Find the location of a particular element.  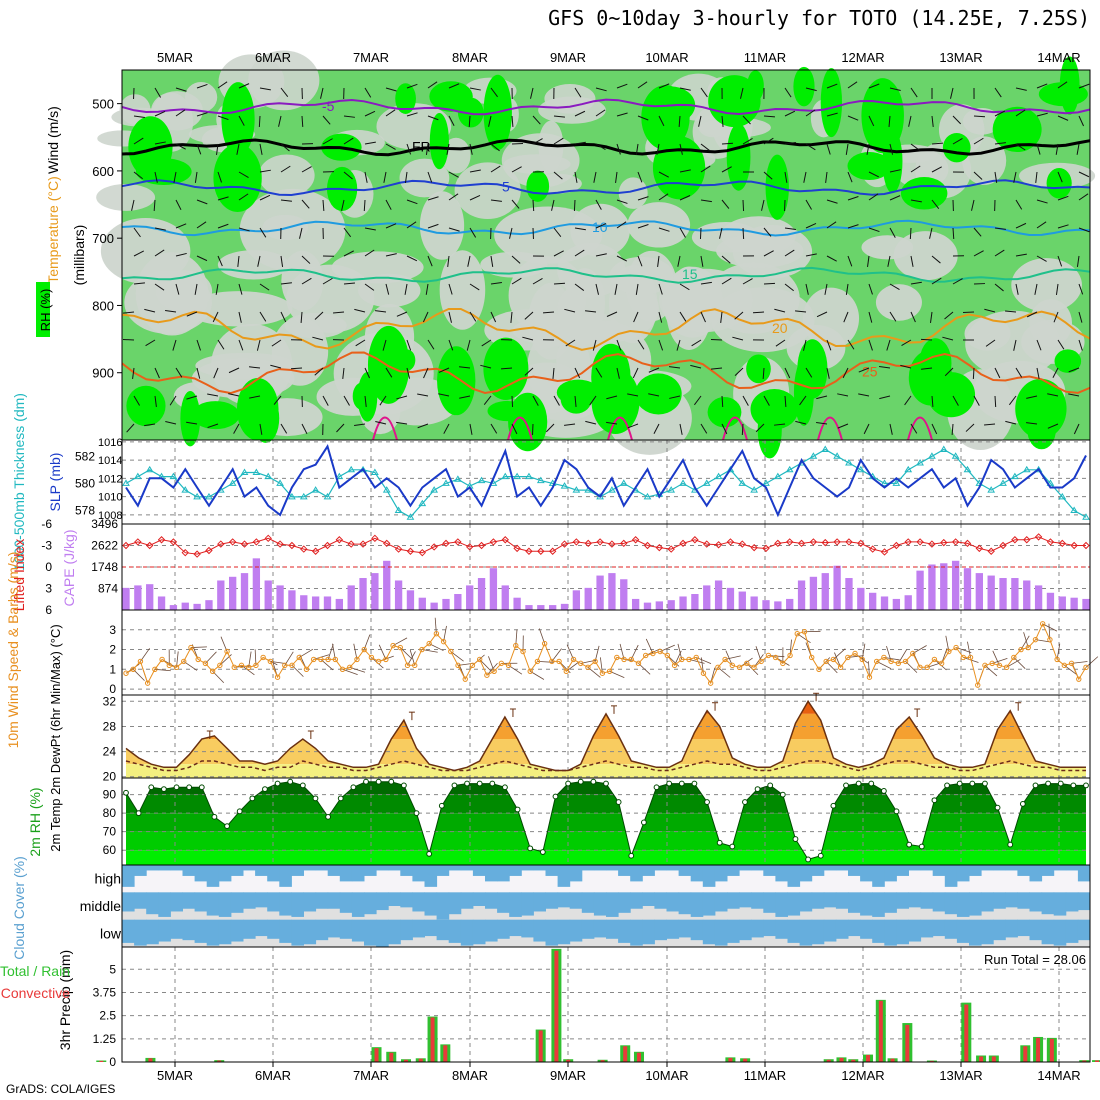

date-label-bottom: 10MAR is located at coordinates (666, 1075).